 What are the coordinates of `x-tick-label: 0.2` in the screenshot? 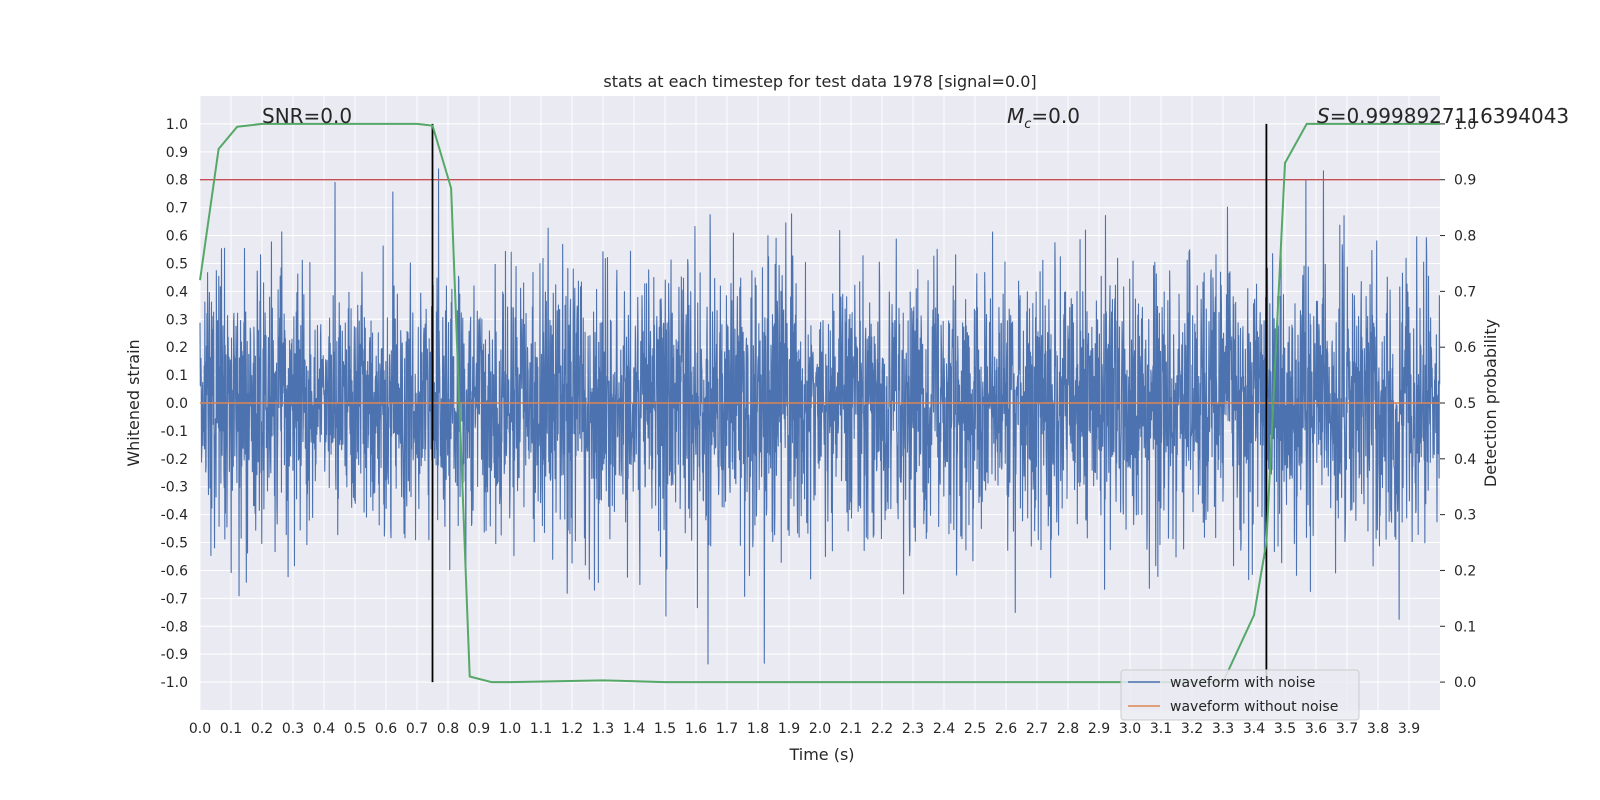 It's located at (262, 729).